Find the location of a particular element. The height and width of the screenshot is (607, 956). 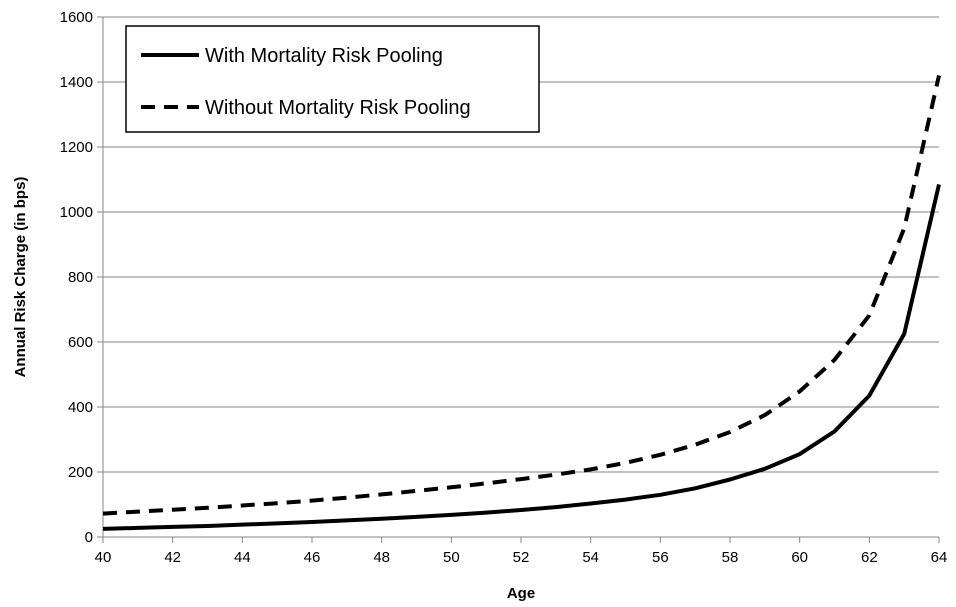

y-tick-label: 1000 is located at coordinates (76, 212).